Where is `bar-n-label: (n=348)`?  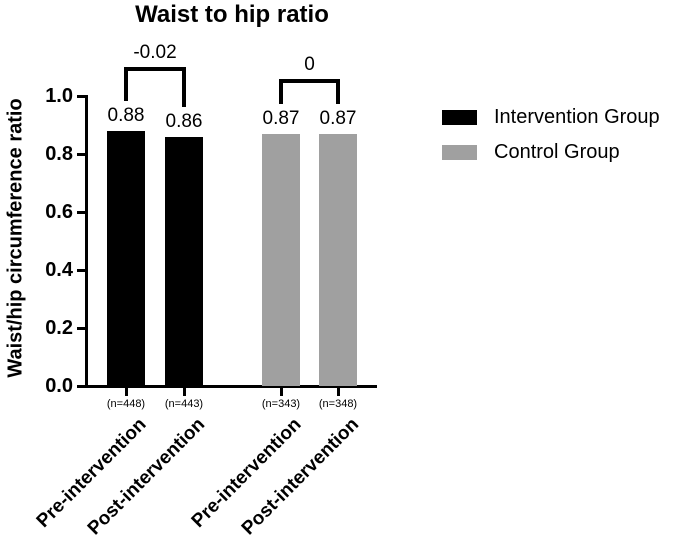 bar-n-label: (n=348) is located at coordinates (338, 404).